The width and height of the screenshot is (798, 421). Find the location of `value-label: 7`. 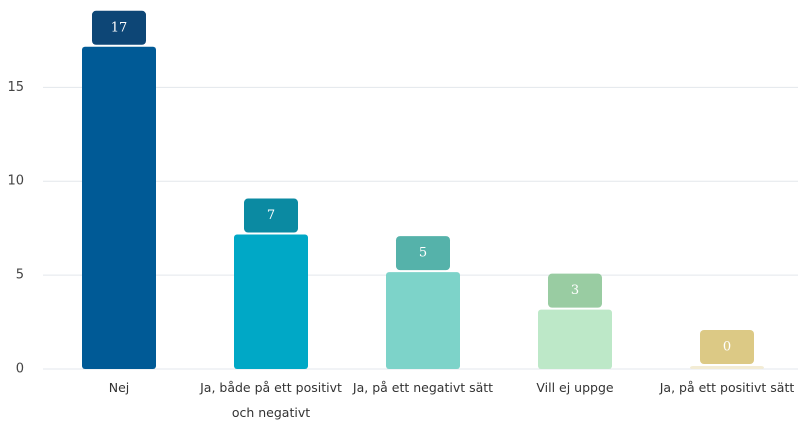

value-label: 7 is located at coordinates (271, 215).